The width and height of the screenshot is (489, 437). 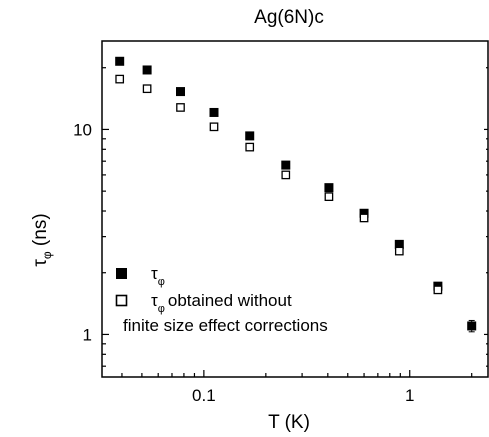 What do you see at coordinates (409, 395) in the screenshot?
I see `x-tick-label: 1` at bounding box center [409, 395].